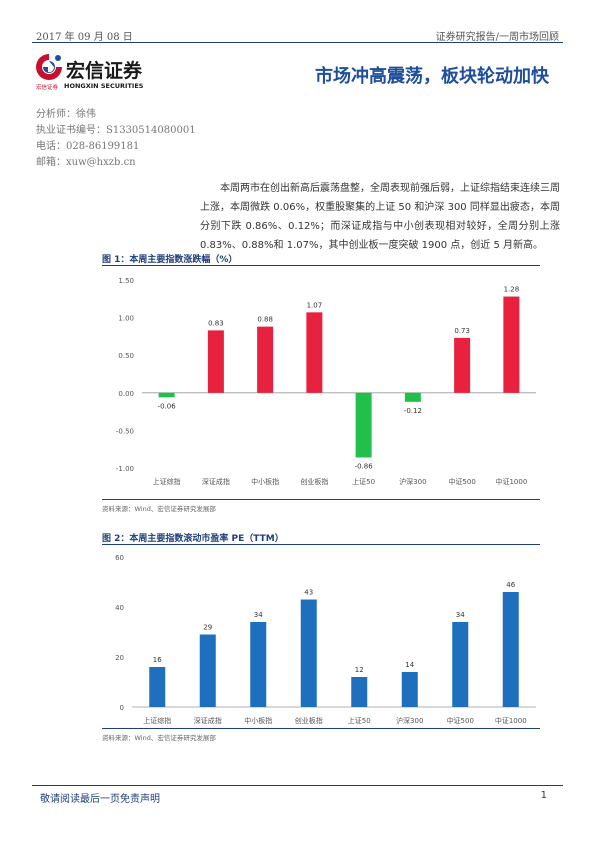 The width and height of the screenshot is (595, 842). Describe the element at coordinates (359, 670) in the screenshot. I see `bar-value-label: 12` at that location.